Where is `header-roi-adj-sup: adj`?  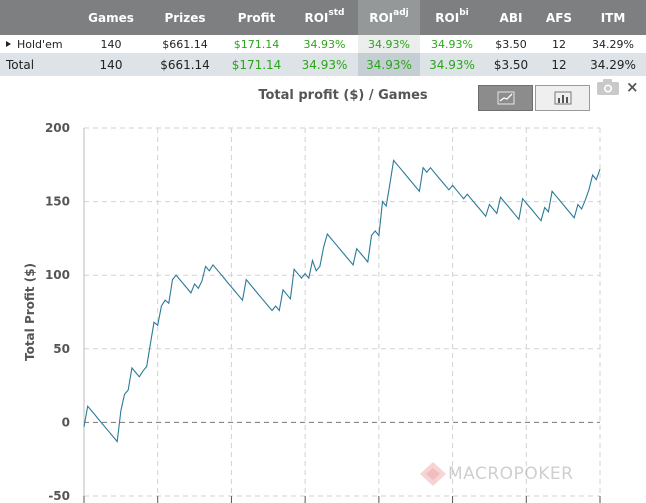
header-roi-adj-sup: adj is located at coordinates (401, 13).